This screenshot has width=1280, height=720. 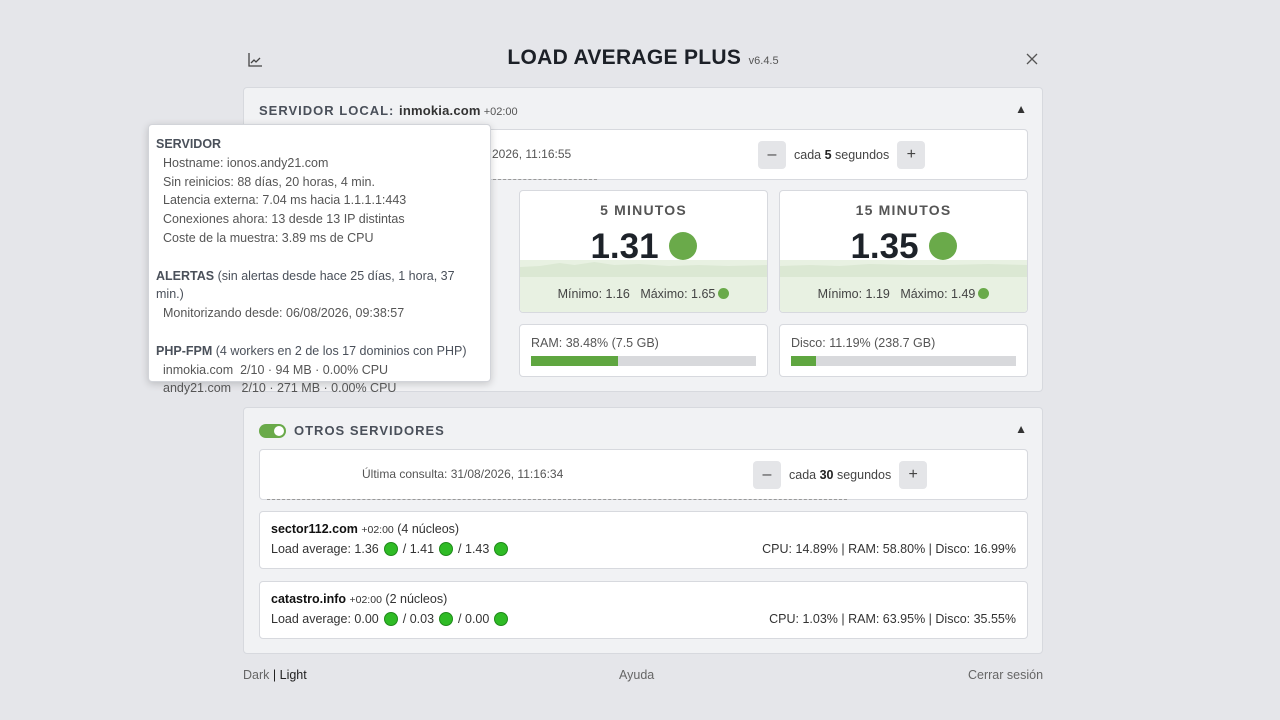 What do you see at coordinates (828, 155) in the screenshot?
I see `local-interval-value: 5` at bounding box center [828, 155].